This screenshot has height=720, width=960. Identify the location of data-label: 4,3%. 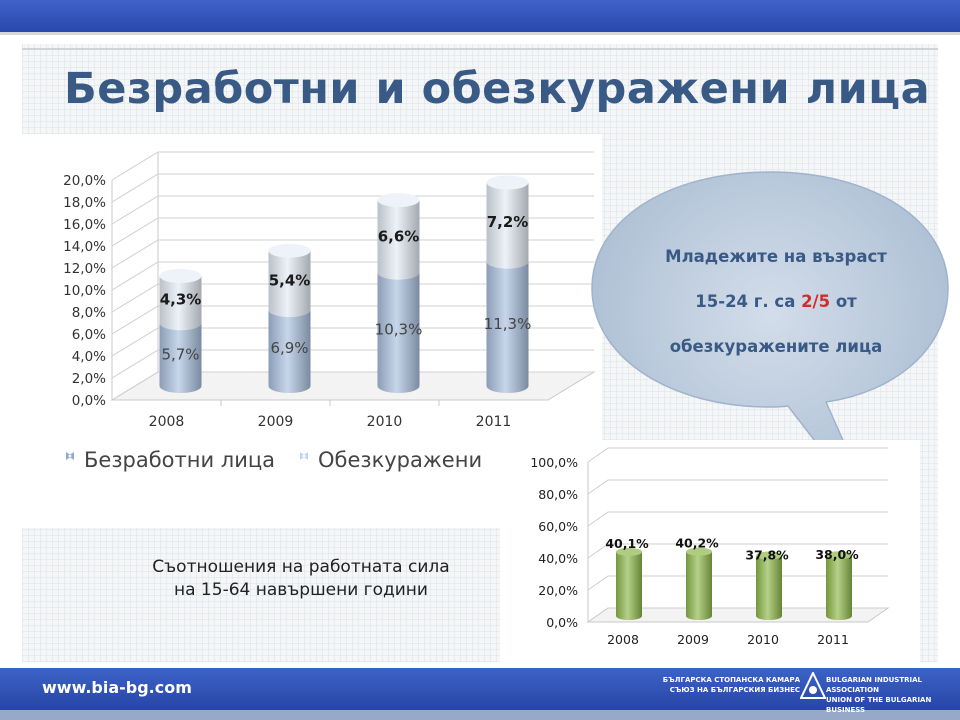
(181, 300).